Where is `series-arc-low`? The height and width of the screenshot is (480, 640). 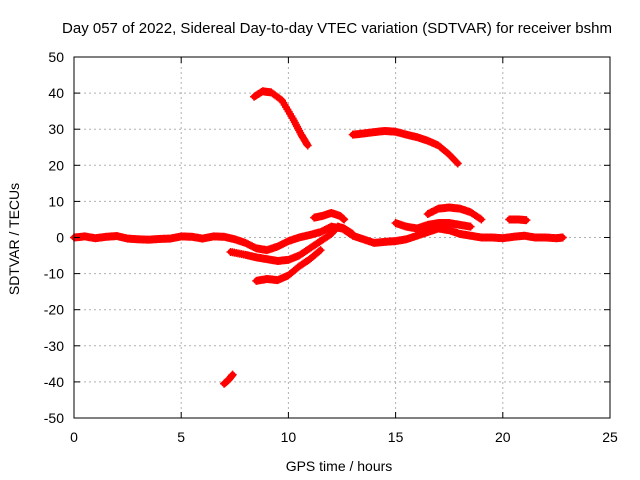
series-arc-low is located at coordinates (288, 265).